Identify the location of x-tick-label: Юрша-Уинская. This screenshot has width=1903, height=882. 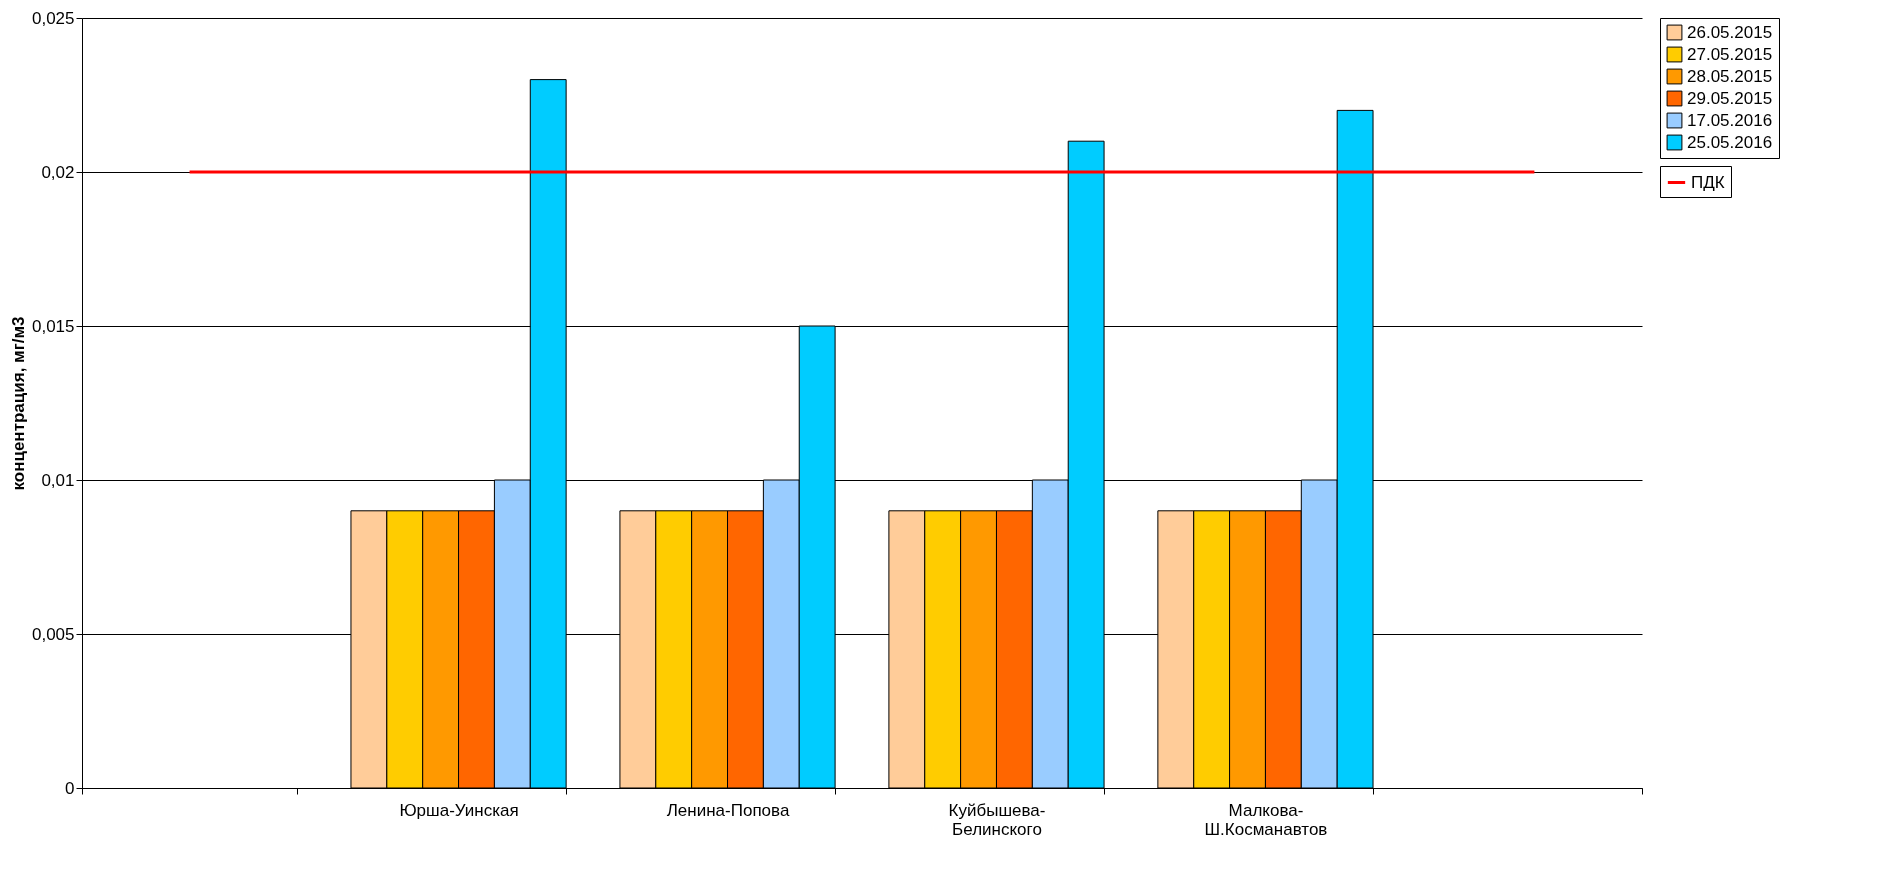
(459, 810).